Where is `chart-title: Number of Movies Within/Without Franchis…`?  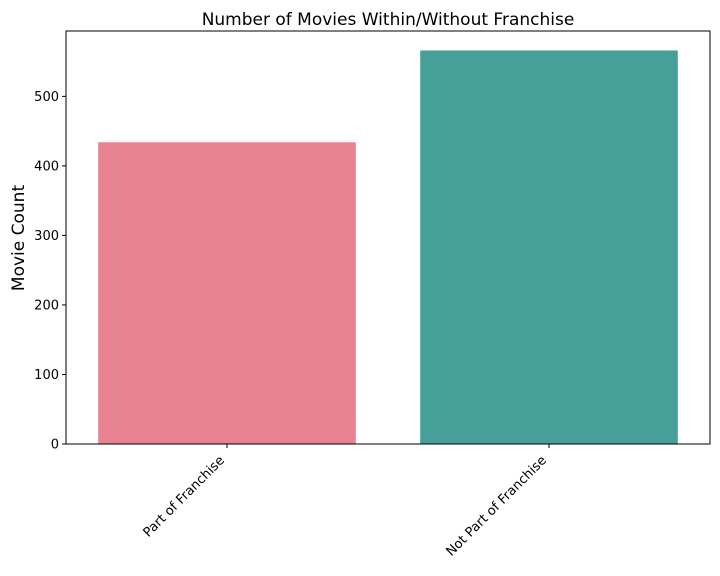 chart-title: Number of Movies Within/Without Franchis… is located at coordinates (388, 20).